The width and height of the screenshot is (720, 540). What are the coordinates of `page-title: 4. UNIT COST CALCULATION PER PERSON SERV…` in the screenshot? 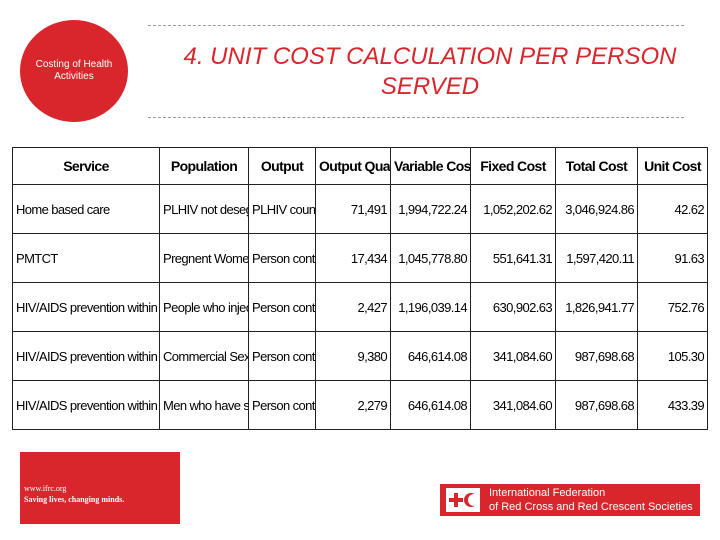 It's located at (430, 71).